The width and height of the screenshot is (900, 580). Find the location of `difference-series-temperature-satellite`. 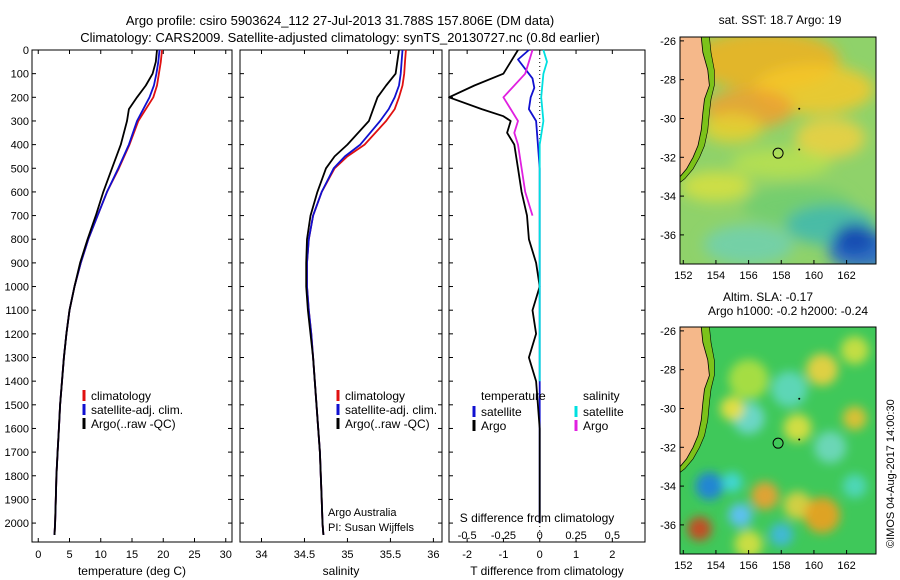

difference-series-temperature-satellite is located at coordinates (529, 286).